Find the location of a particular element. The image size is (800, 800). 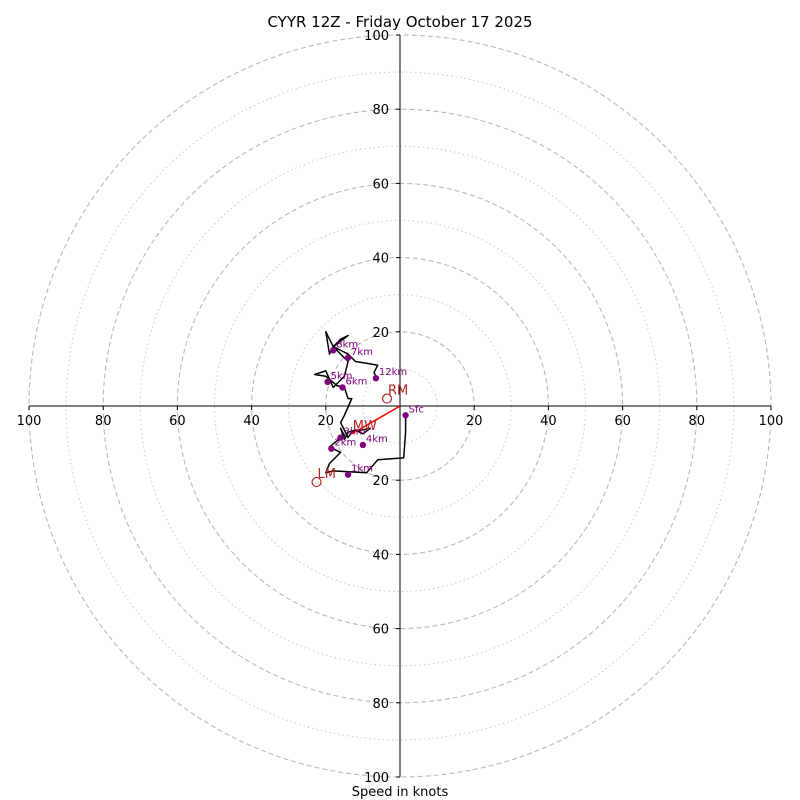

height-marker-label: 4km is located at coordinates (377, 439).